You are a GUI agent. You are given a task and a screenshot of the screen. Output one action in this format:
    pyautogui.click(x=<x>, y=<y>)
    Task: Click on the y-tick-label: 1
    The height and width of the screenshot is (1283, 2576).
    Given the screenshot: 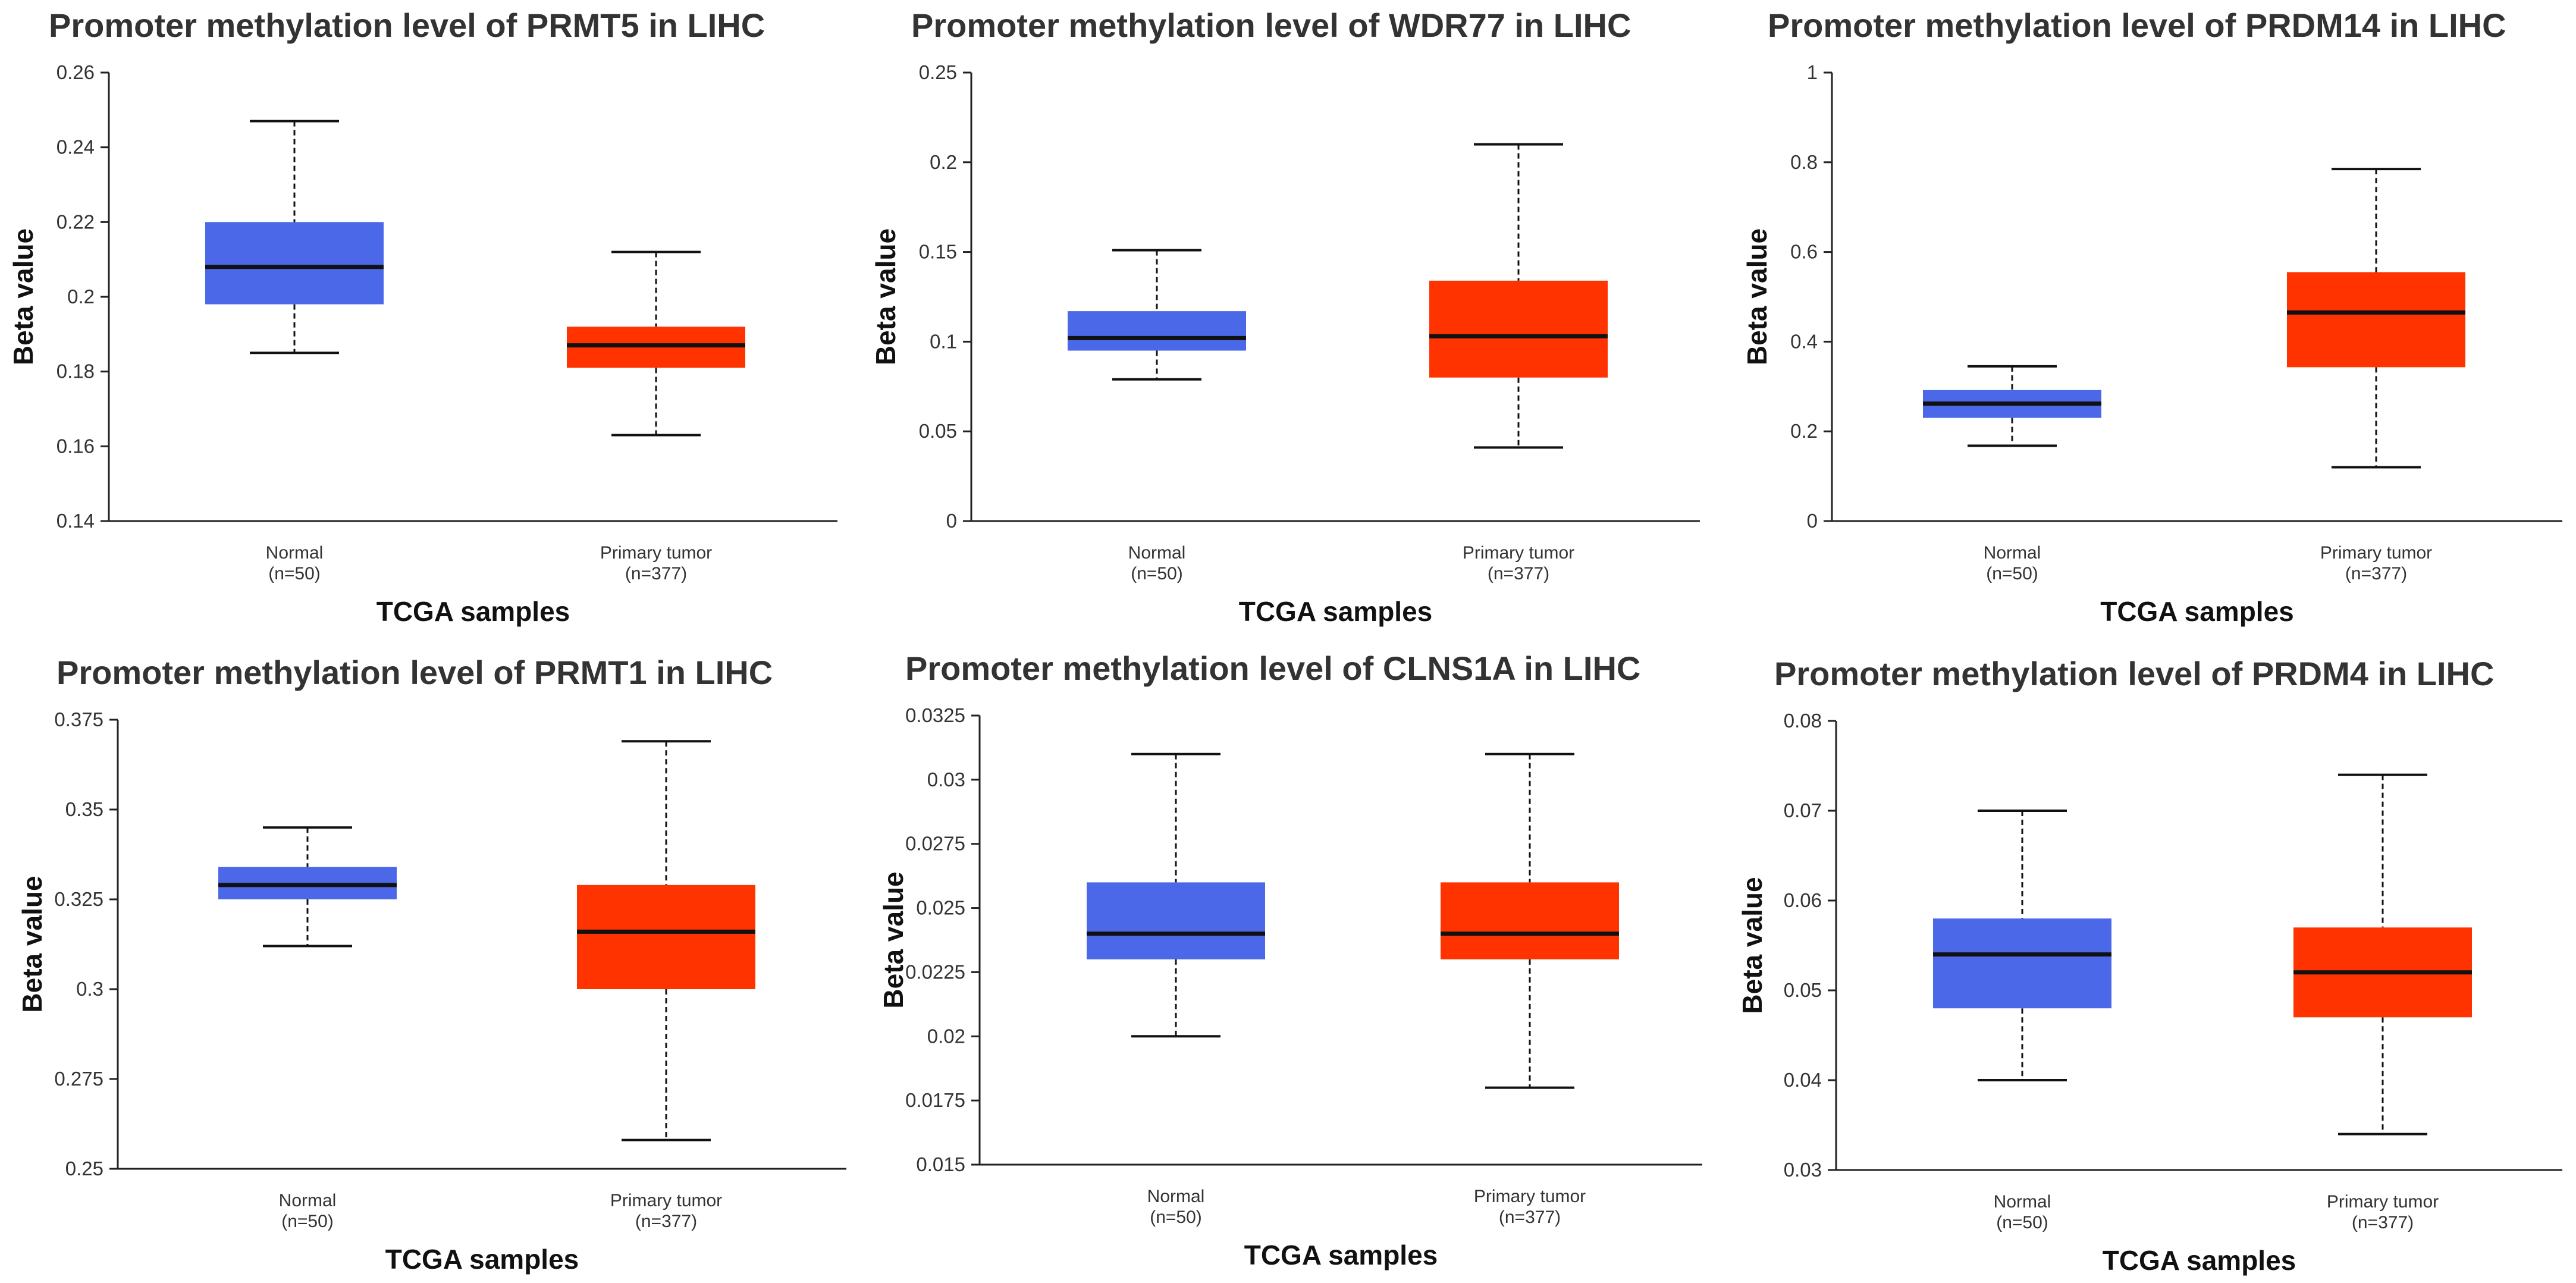 What is the action you would take?
    pyautogui.click(x=1812, y=72)
    